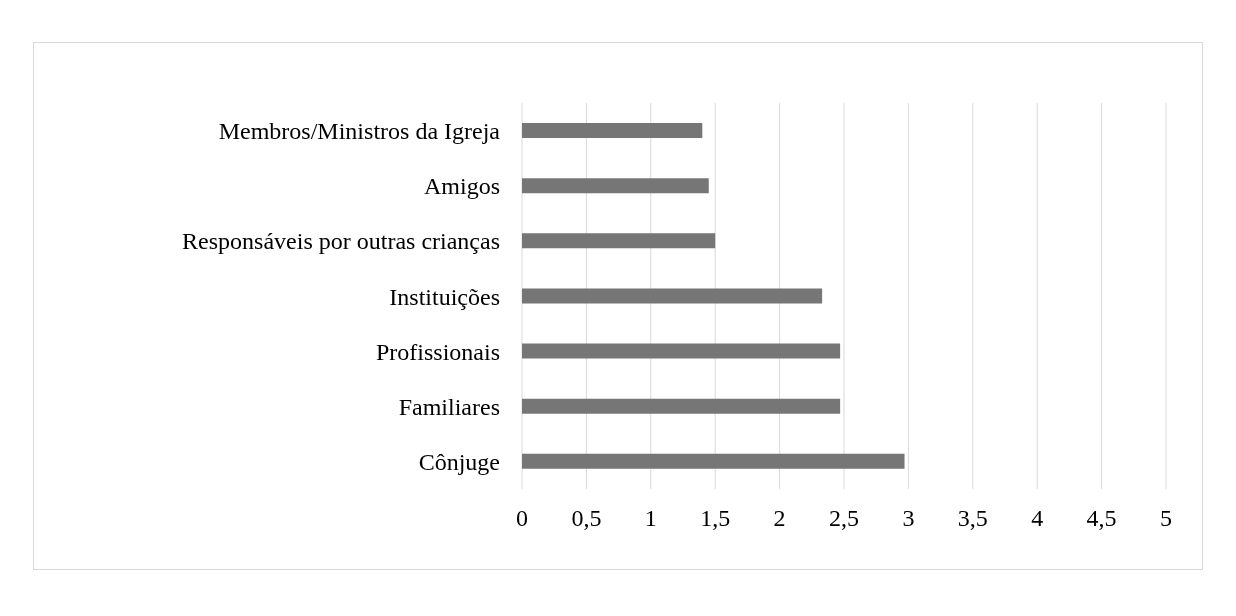 The width and height of the screenshot is (1236, 616). I want to click on x-tick-label: 1,5, so click(715, 518).